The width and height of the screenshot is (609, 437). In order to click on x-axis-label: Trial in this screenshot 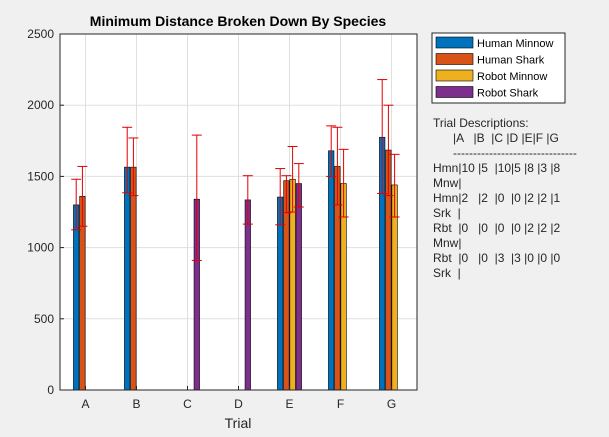, I will do `click(238, 423)`.